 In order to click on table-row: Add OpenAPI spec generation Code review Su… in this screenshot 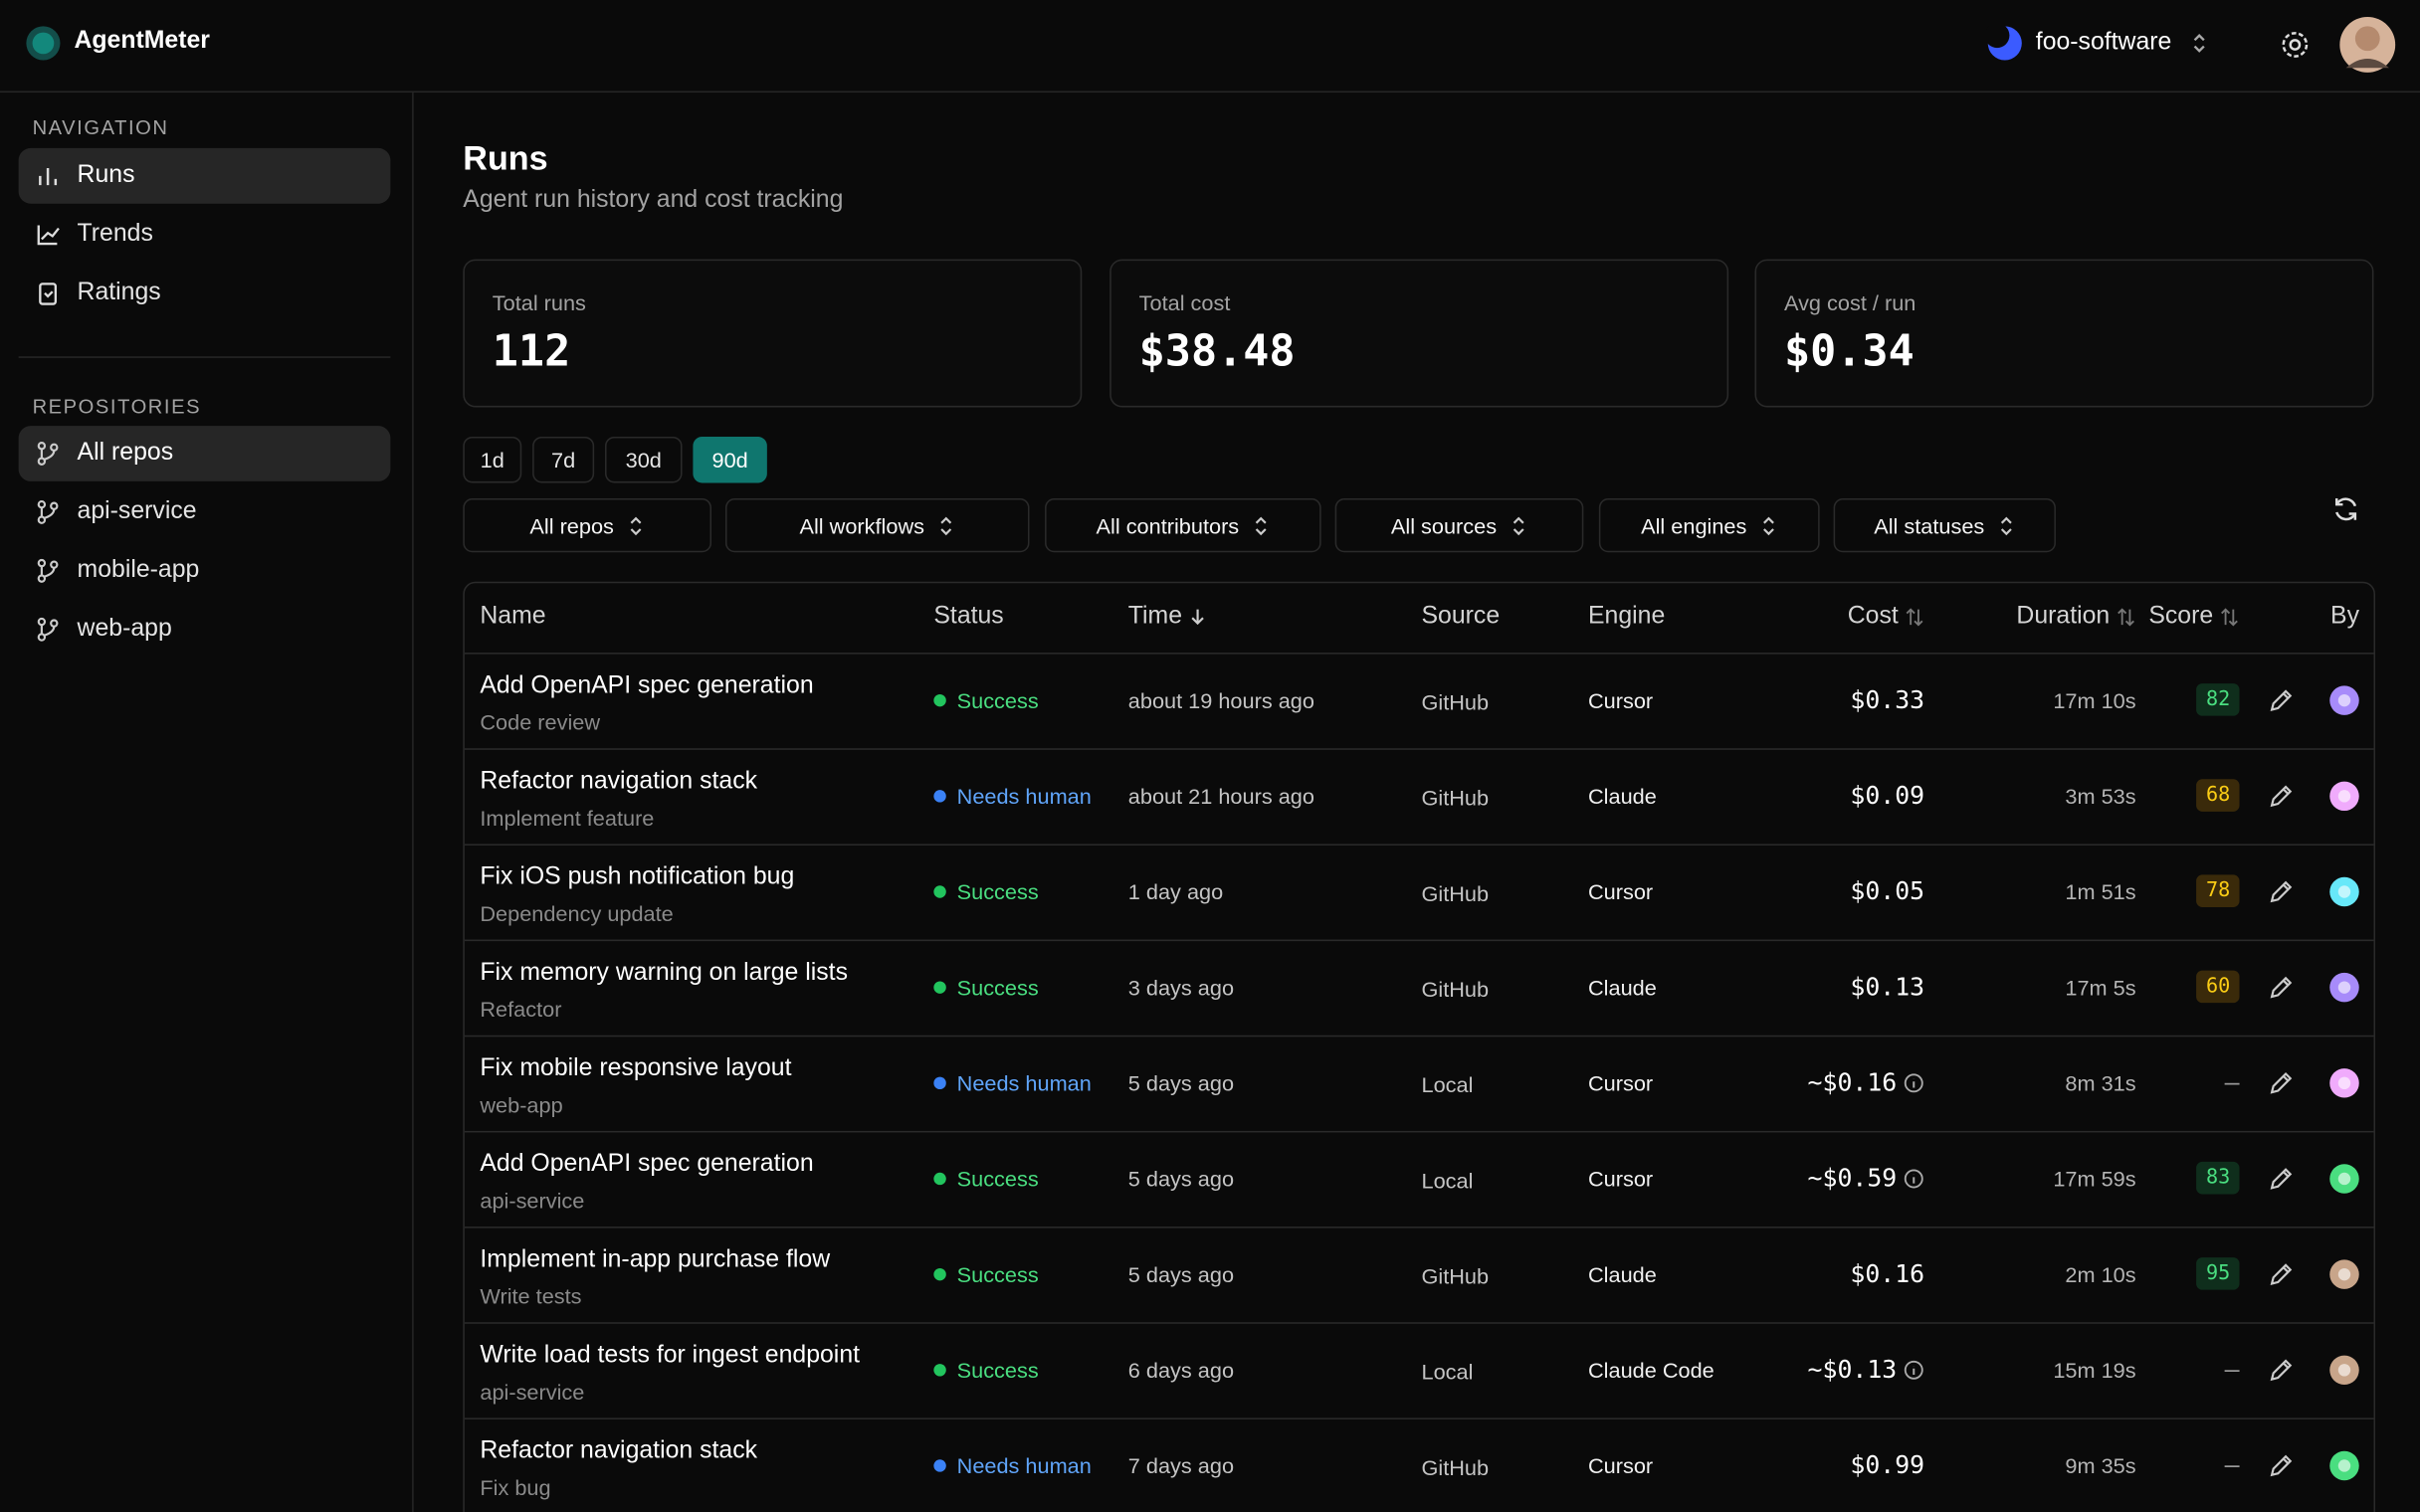, I will do `click(1419, 702)`.